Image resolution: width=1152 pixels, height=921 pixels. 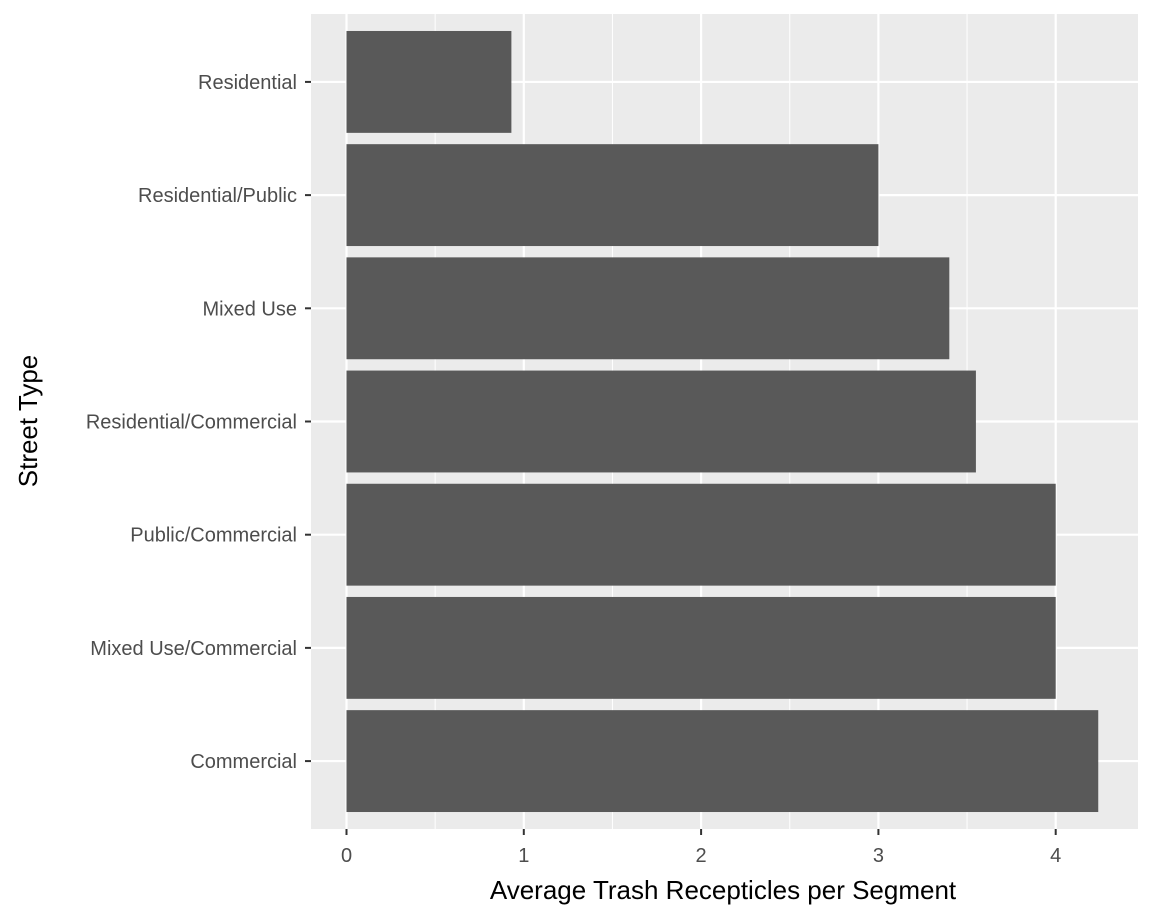 What do you see at coordinates (28, 421) in the screenshot?
I see `y-axis-title: Street Type` at bounding box center [28, 421].